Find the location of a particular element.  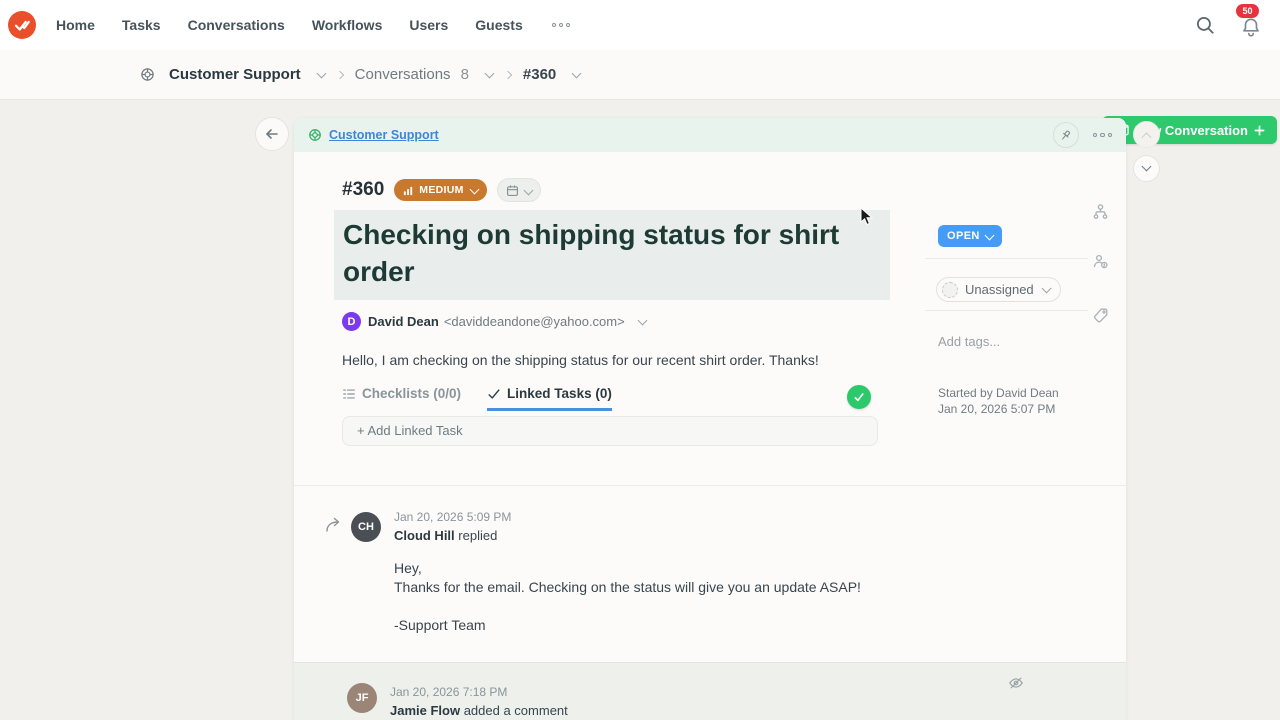

priority-dropdown: MEDIUM is located at coordinates (440, 190).